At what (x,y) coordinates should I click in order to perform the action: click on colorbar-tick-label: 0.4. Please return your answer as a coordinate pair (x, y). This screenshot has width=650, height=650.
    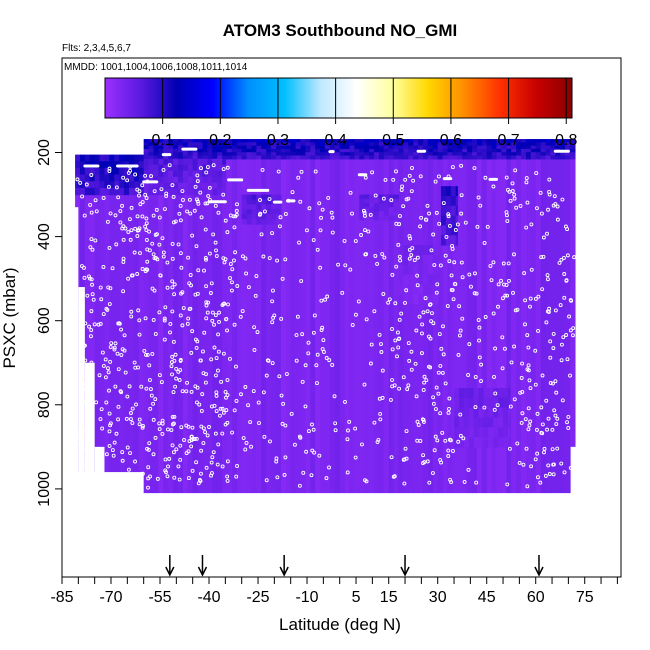
    Looking at the image, I should click on (335, 140).